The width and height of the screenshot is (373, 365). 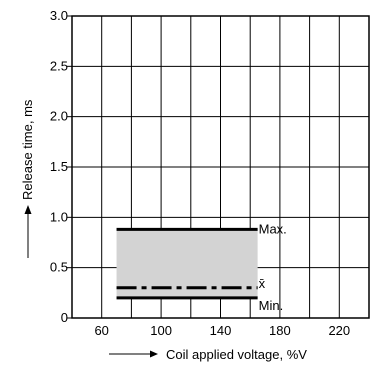 I want to click on y-axis-arrow-head, so click(x=28, y=209).